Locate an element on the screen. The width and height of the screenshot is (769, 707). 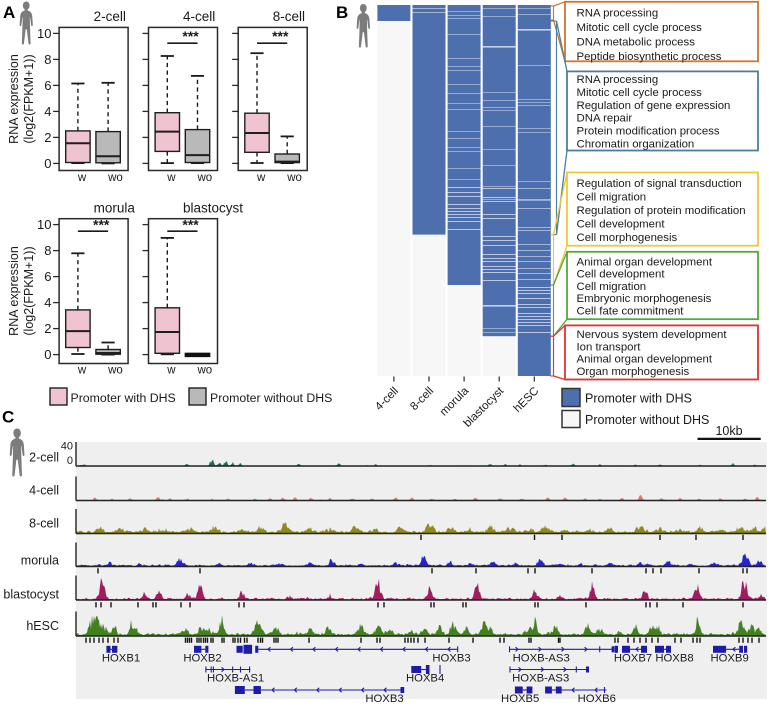
svg-text: hESC is located at coordinates (42, 626).